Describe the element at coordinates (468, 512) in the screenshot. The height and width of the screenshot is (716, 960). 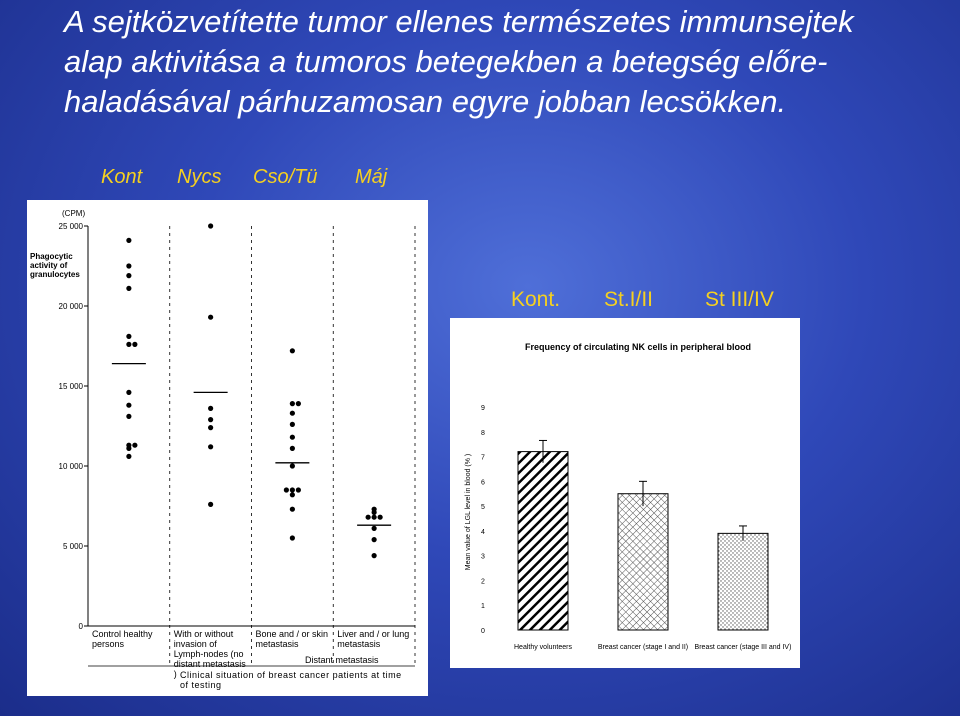
I see `y-axis-title: Mean value of LGL level in blood (% )` at that location.